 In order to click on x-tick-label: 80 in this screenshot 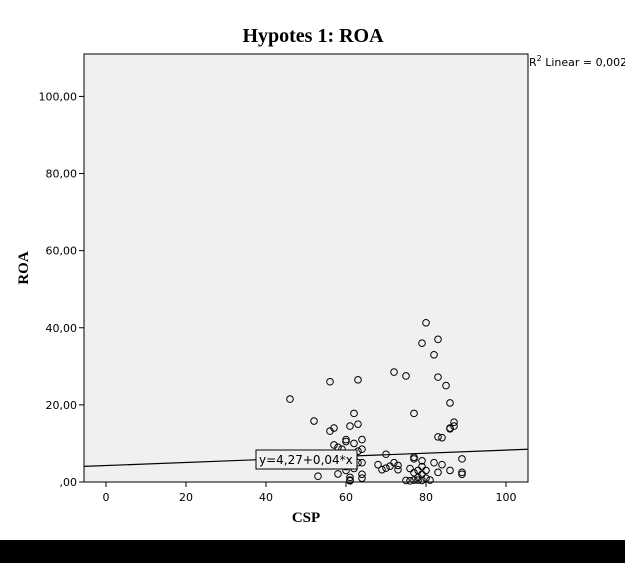, I will do `click(426, 497)`.